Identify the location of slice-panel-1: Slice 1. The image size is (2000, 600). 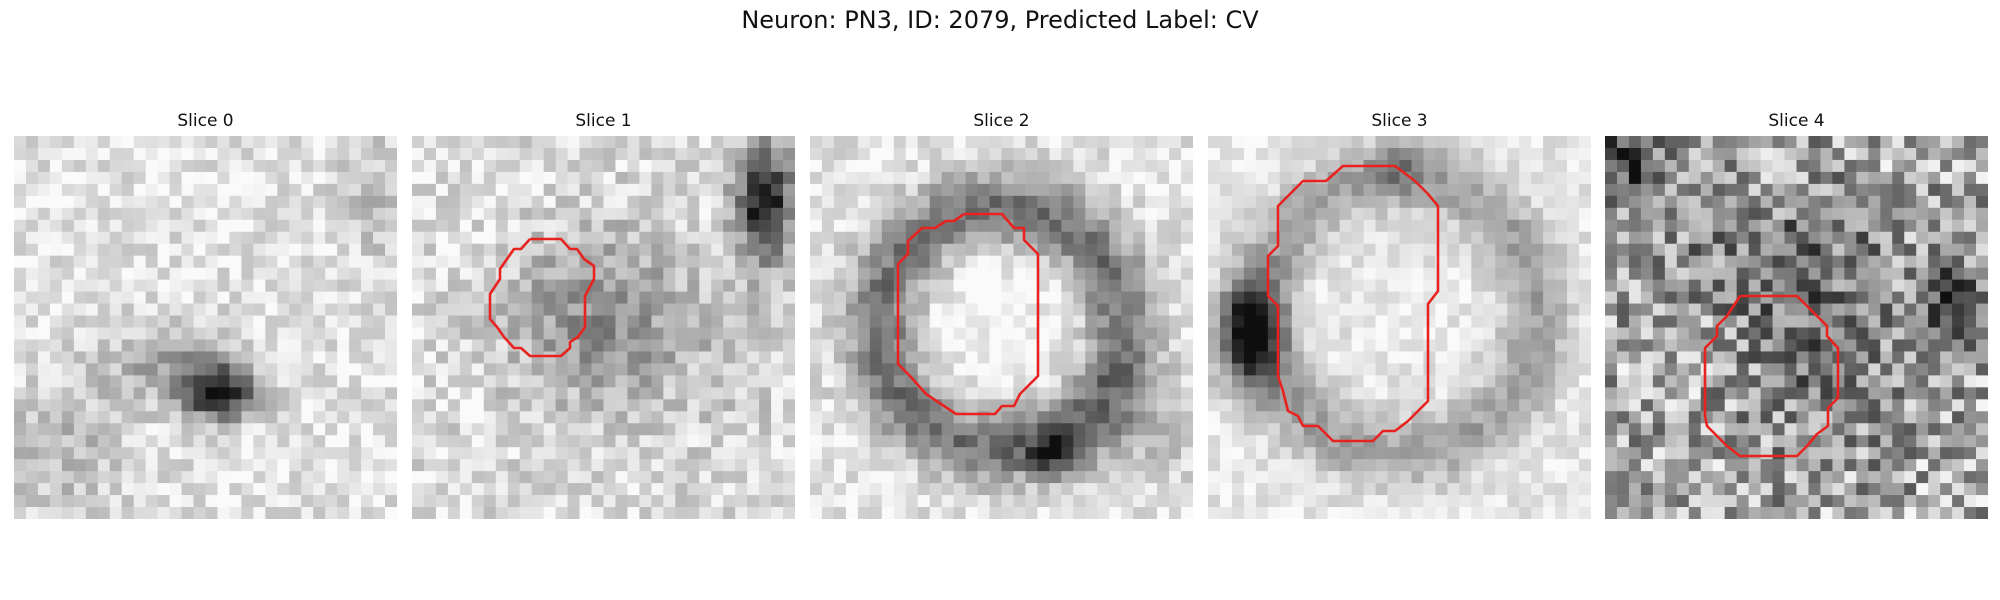
(603, 313).